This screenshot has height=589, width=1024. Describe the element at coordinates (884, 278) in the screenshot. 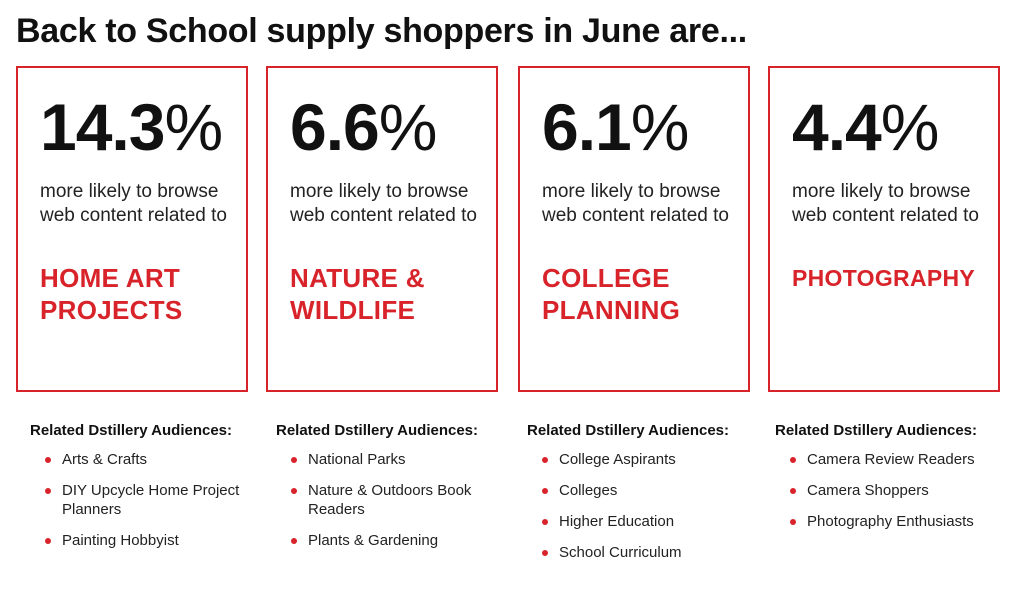

I see `topic-label: PHOTOGRAPHY` at that location.